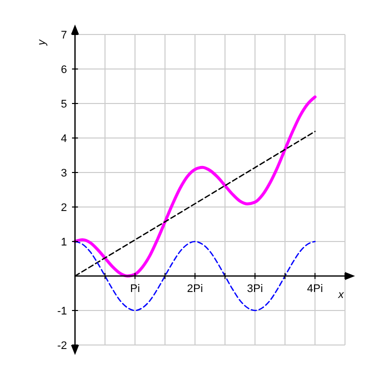  I want to click on y-tick-label: 5, so click(63, 104).